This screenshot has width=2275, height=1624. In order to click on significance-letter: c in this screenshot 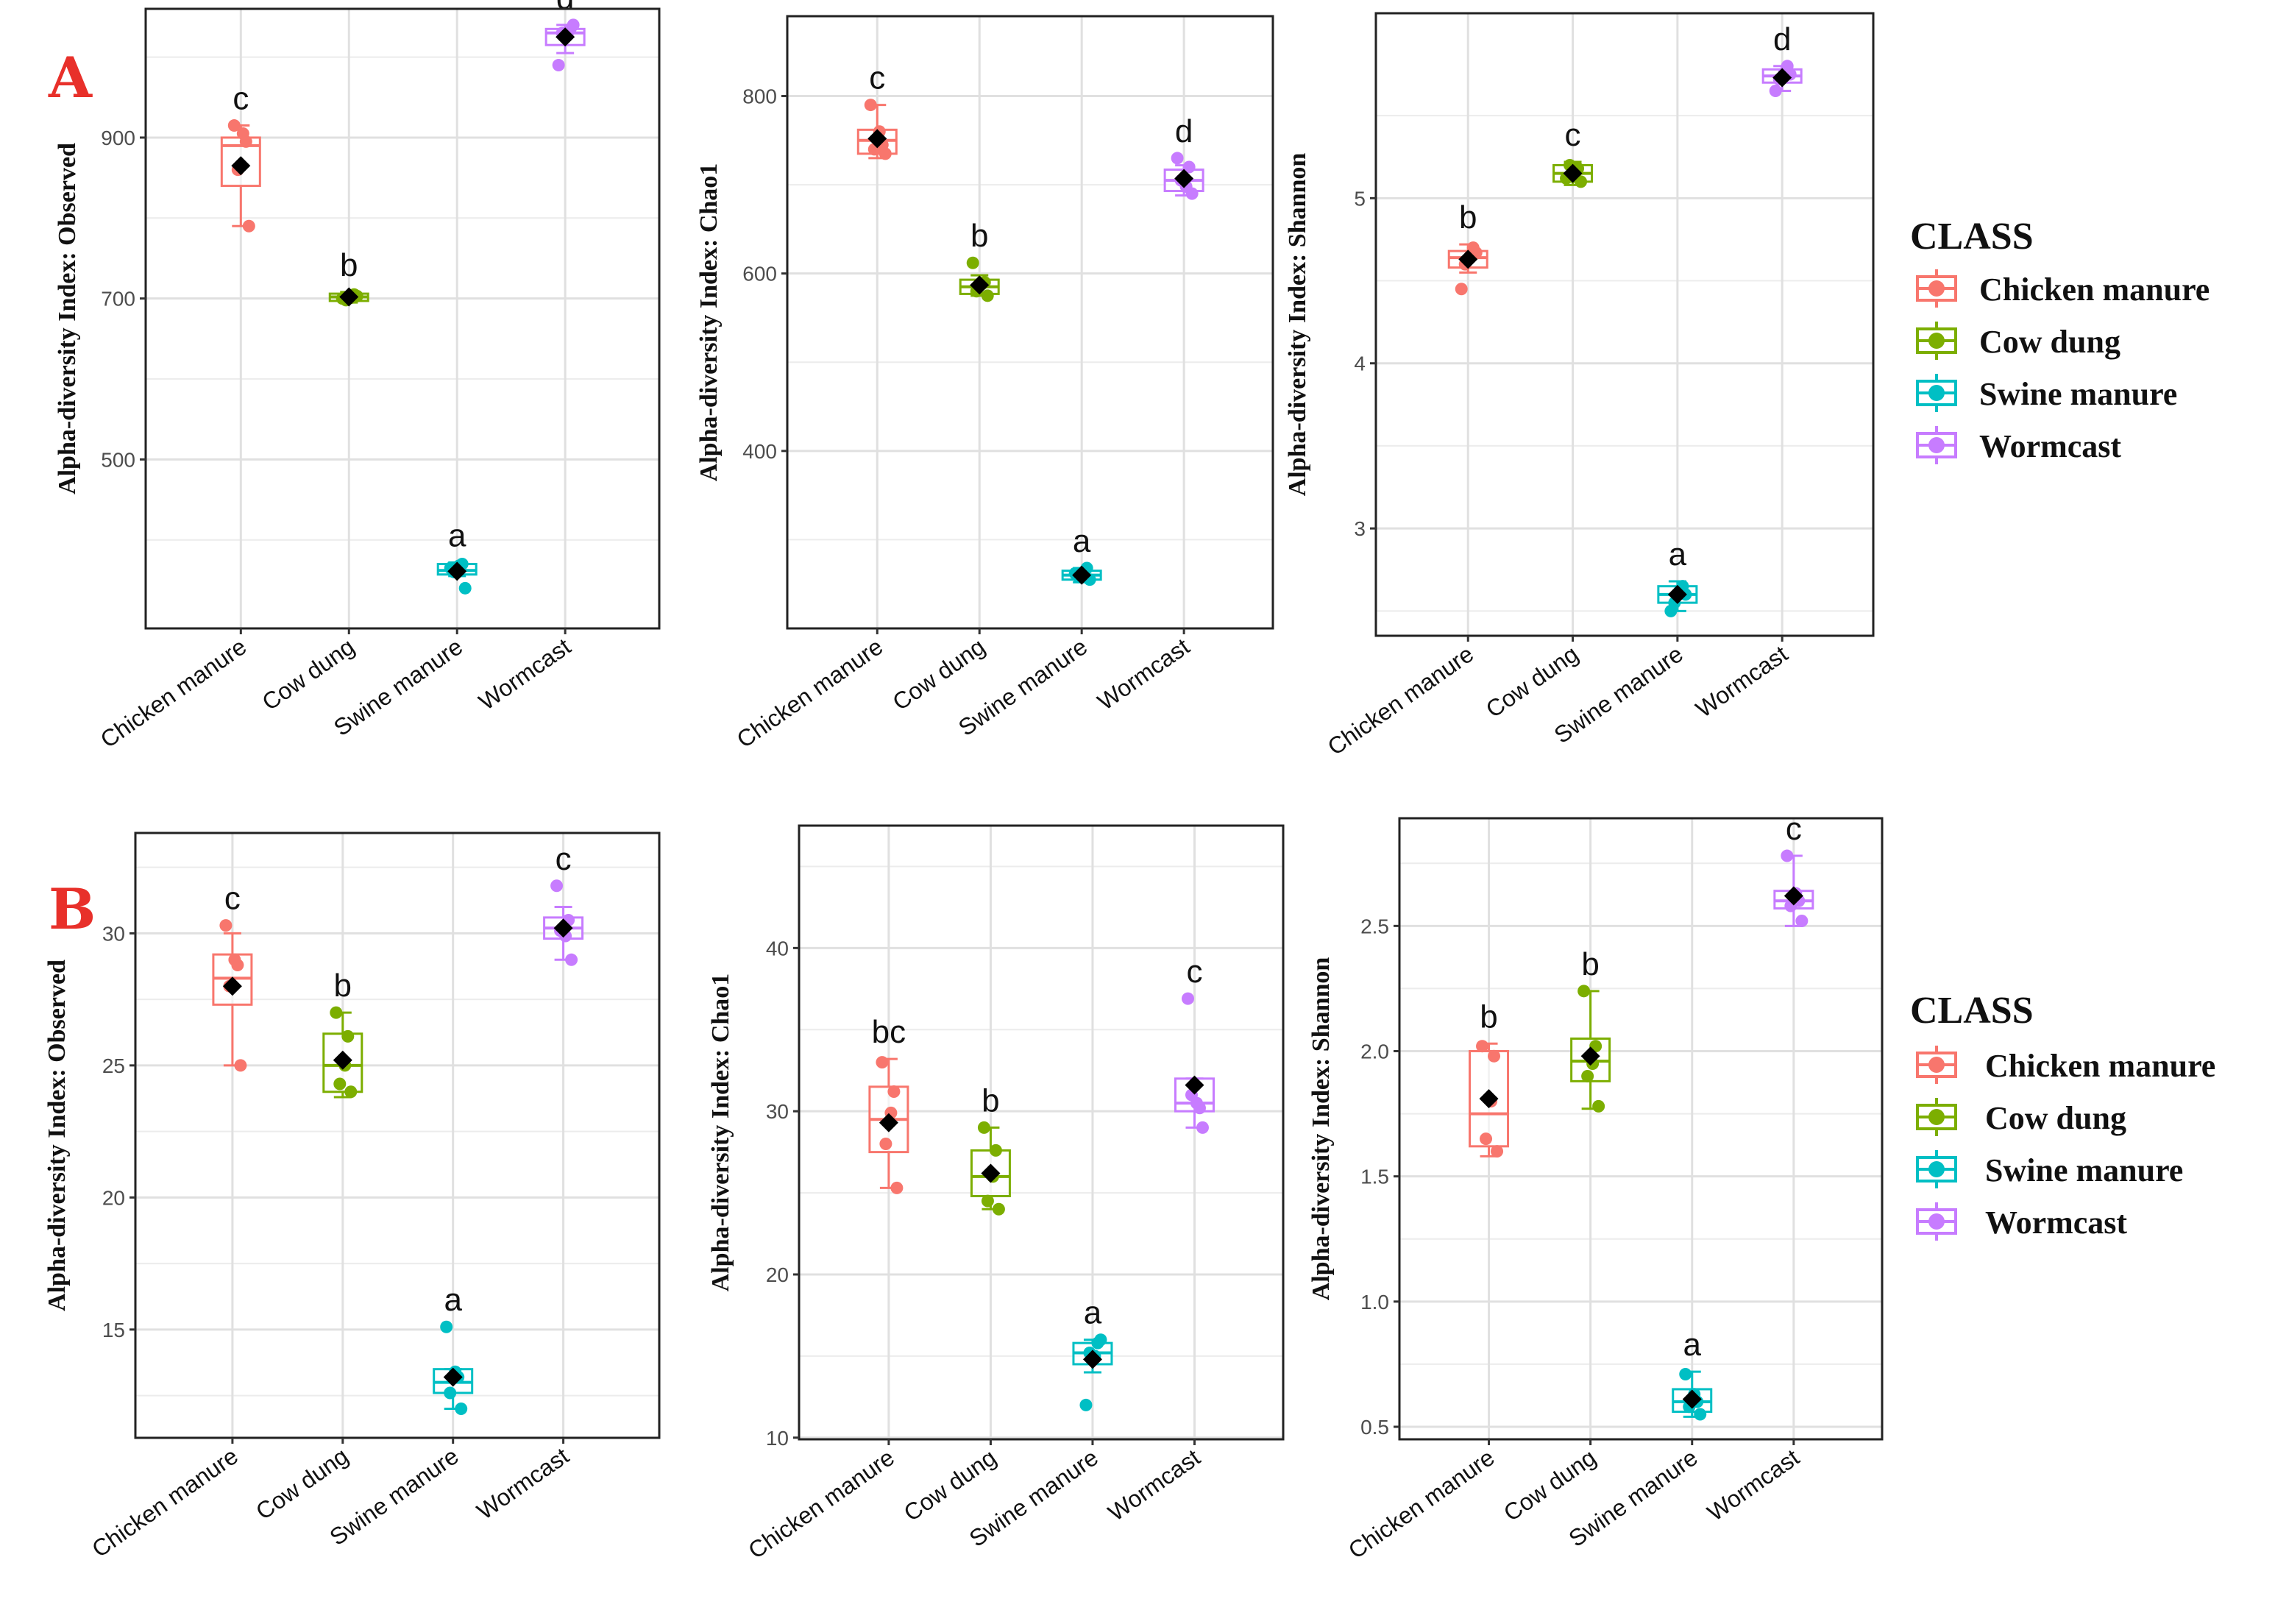, I will do `click(1573, 135)`.